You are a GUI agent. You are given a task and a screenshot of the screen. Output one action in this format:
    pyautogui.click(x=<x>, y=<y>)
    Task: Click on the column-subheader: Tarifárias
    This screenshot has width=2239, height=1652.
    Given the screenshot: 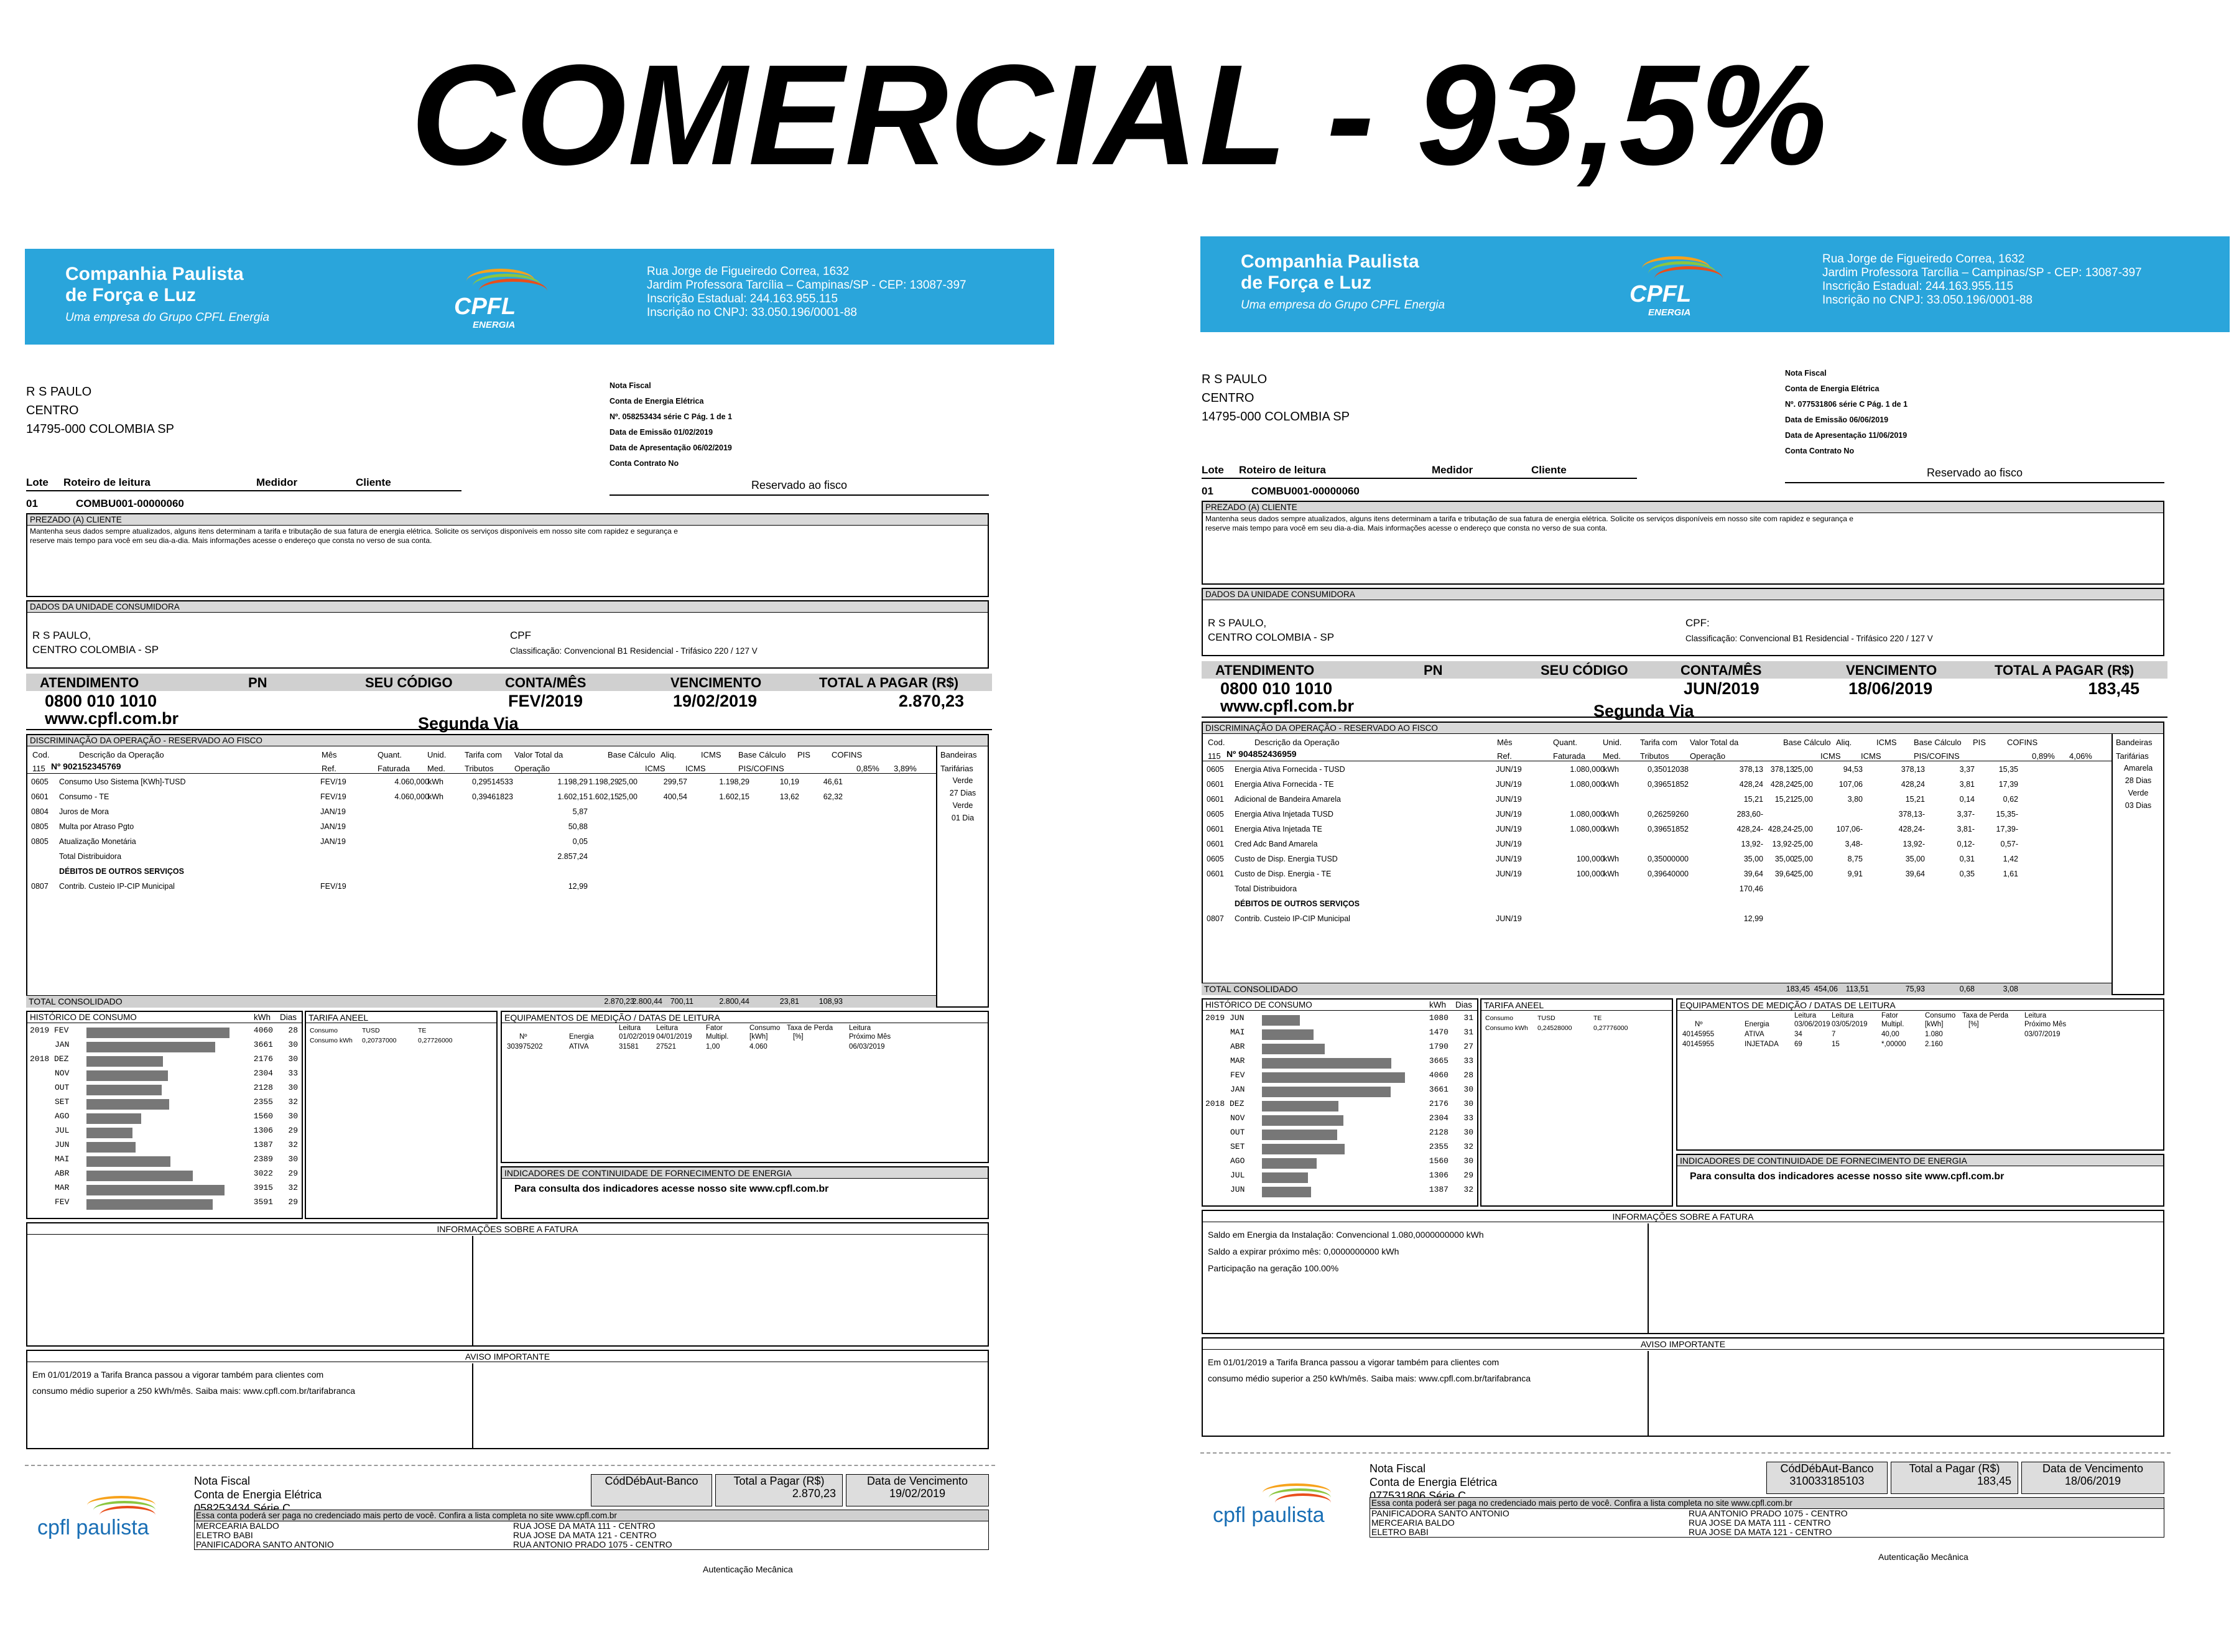 What is the action you would take?
    pyautogui.click(x=2132, y=756)
    